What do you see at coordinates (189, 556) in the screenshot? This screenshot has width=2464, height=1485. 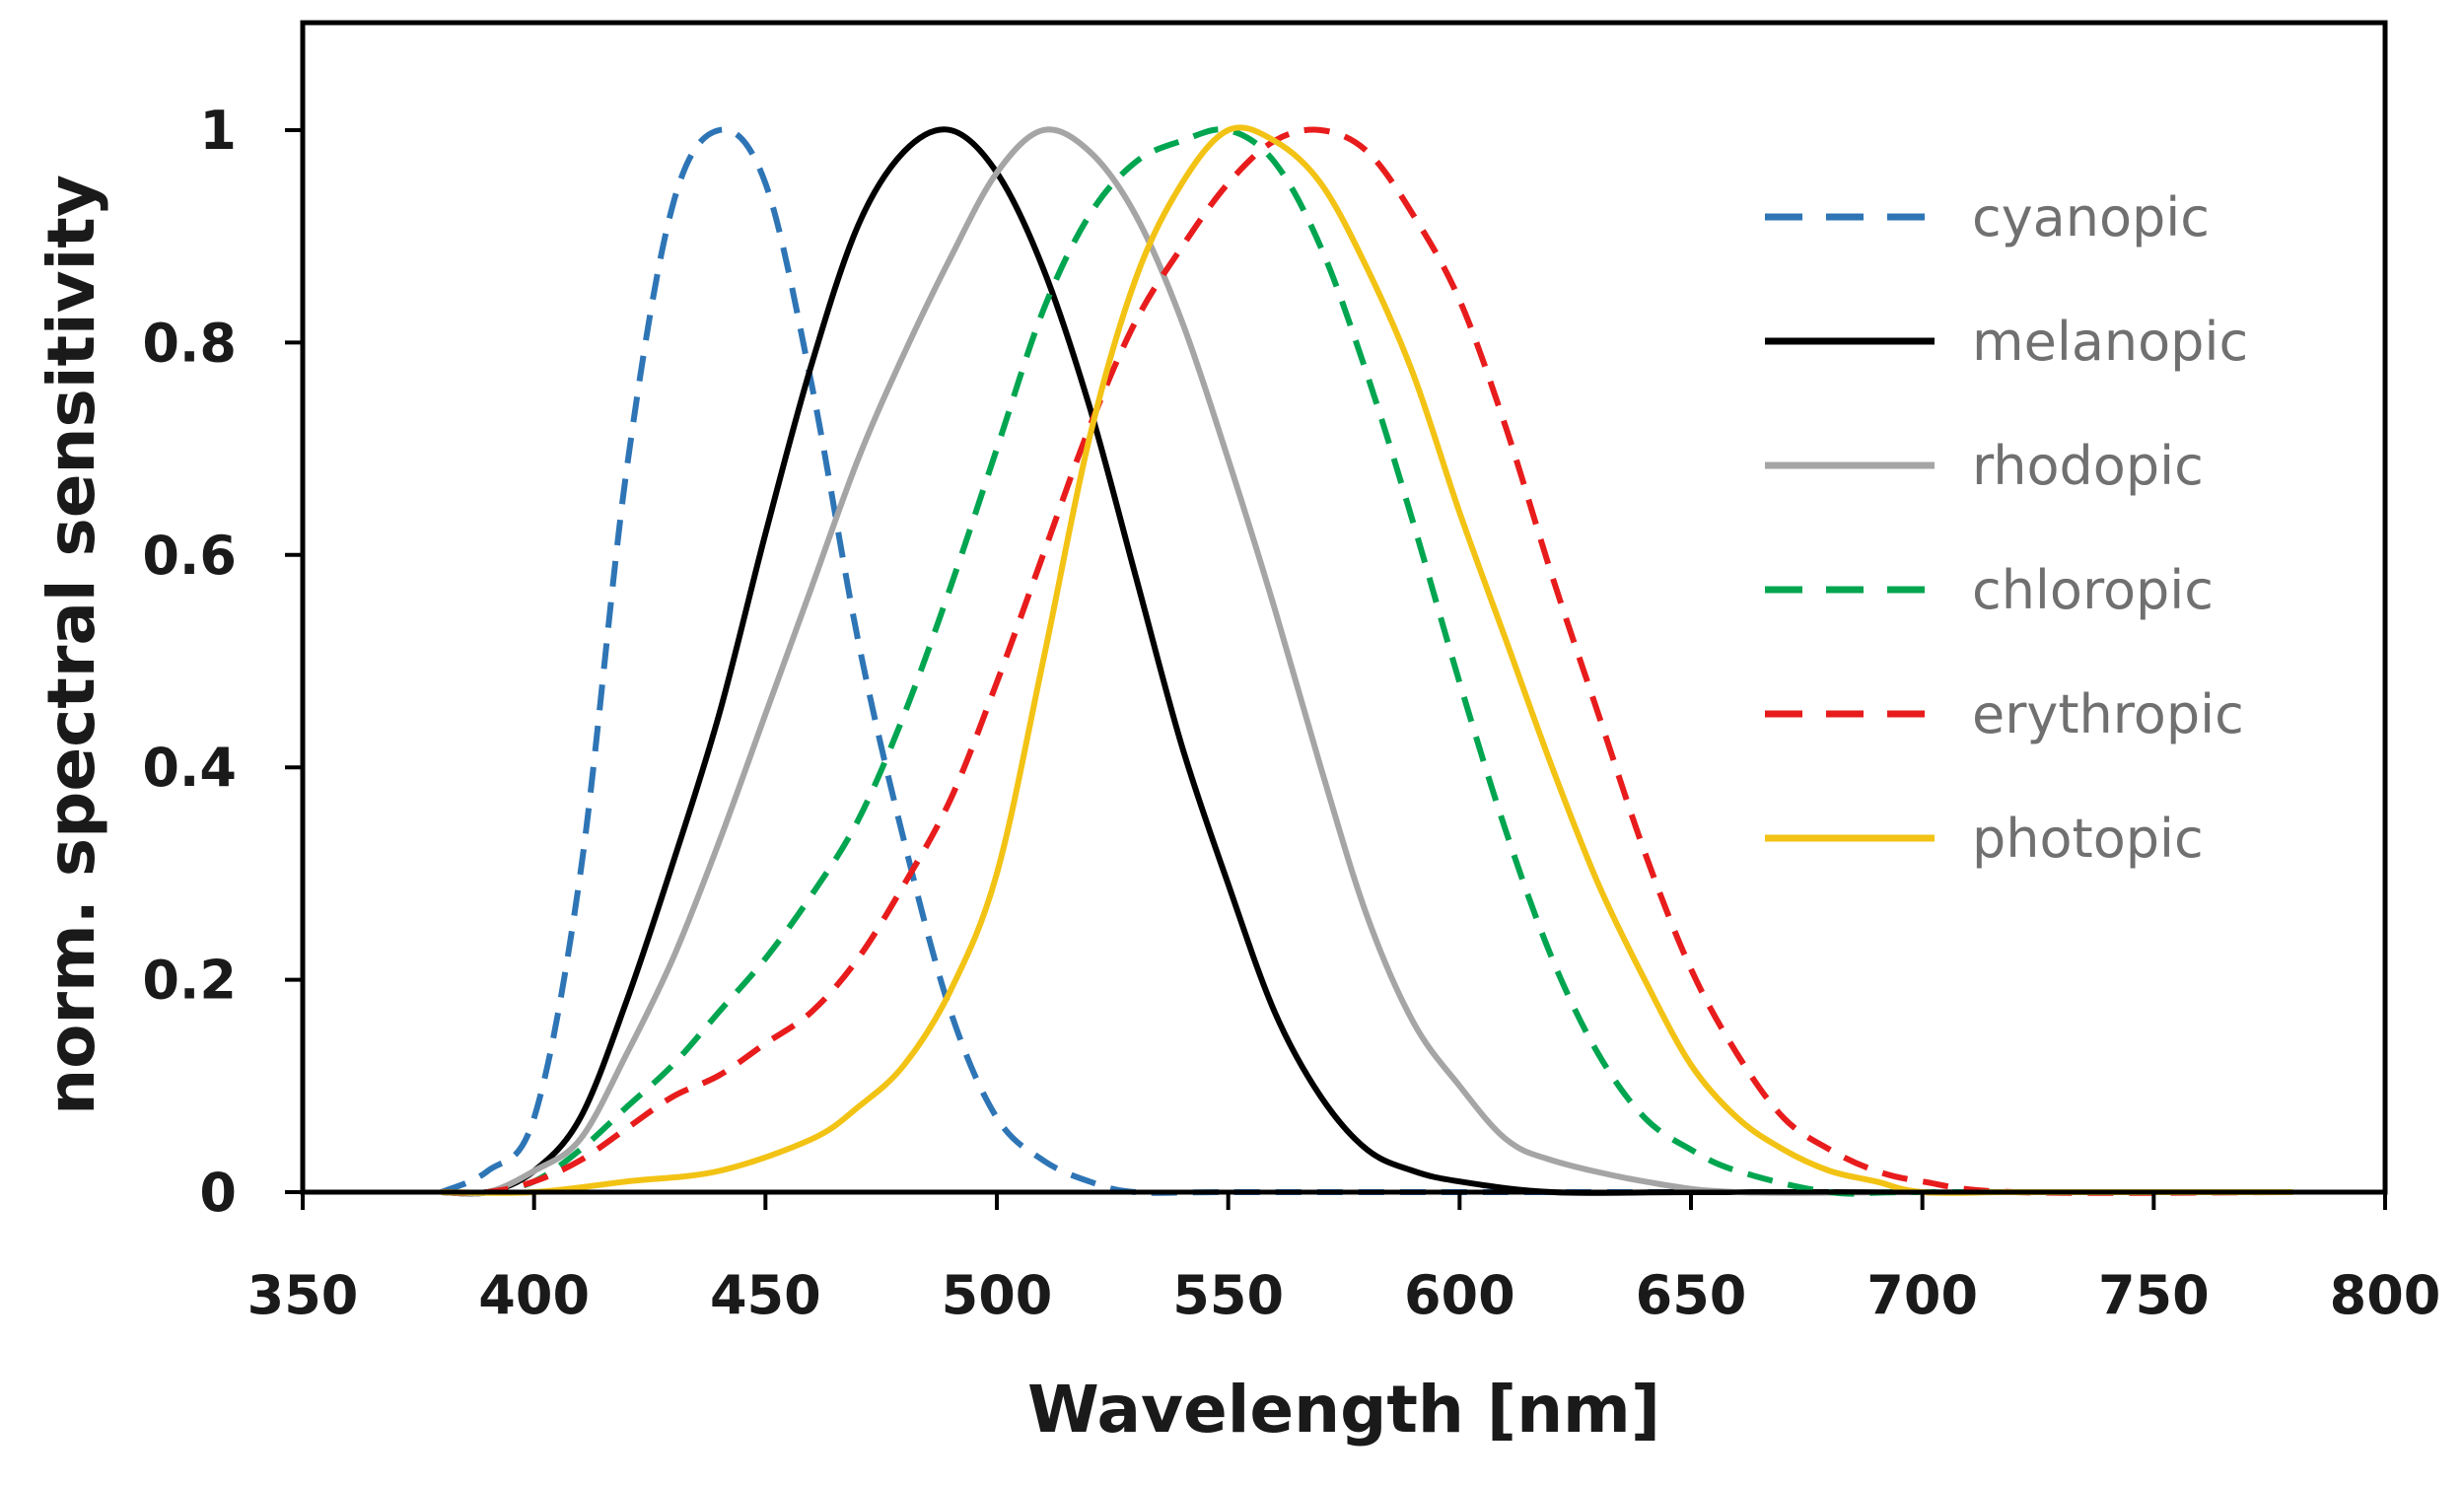 I see `y-tick-label: 0.6` at bounding box center [189, 556].